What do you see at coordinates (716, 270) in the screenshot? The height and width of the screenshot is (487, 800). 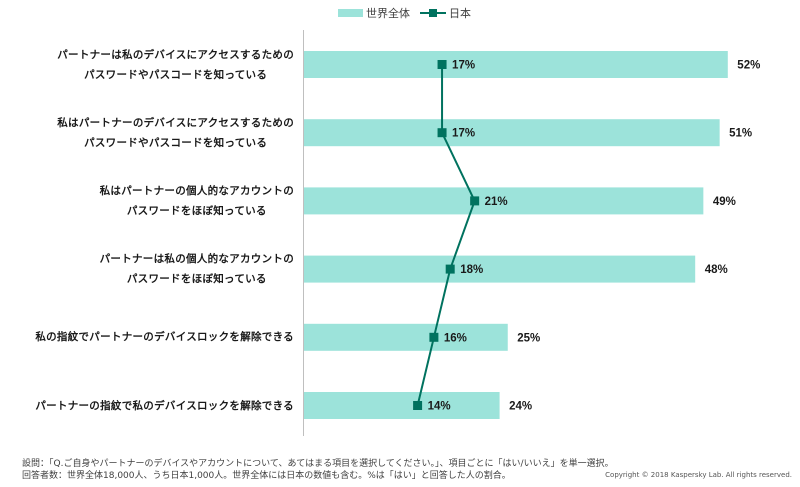 I see `bar-value-label: 48%` at bounding box center [716, 270].